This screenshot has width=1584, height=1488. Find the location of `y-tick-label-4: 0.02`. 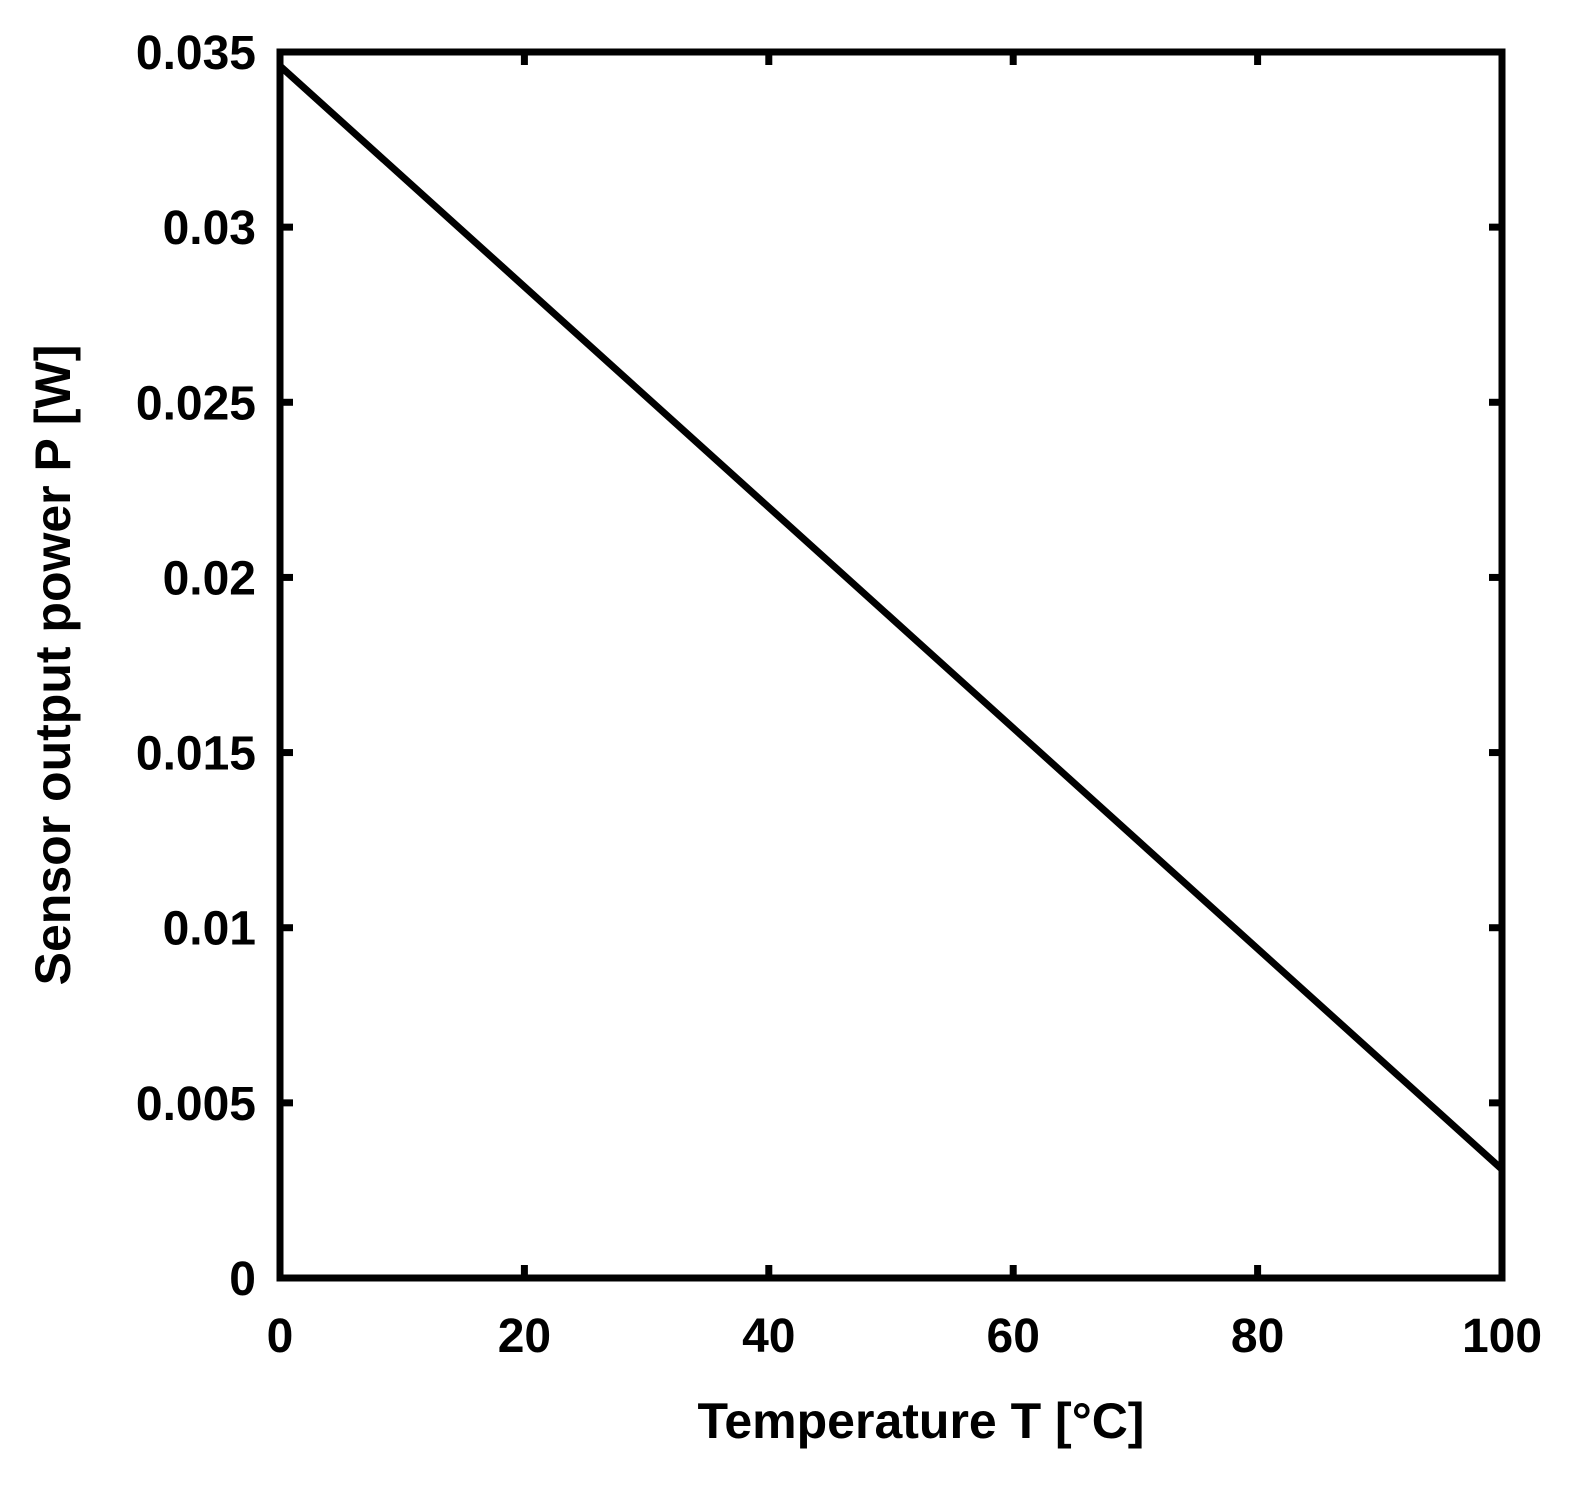

y-tick-label-4: 0.02 is located at coordinates (209, 578).